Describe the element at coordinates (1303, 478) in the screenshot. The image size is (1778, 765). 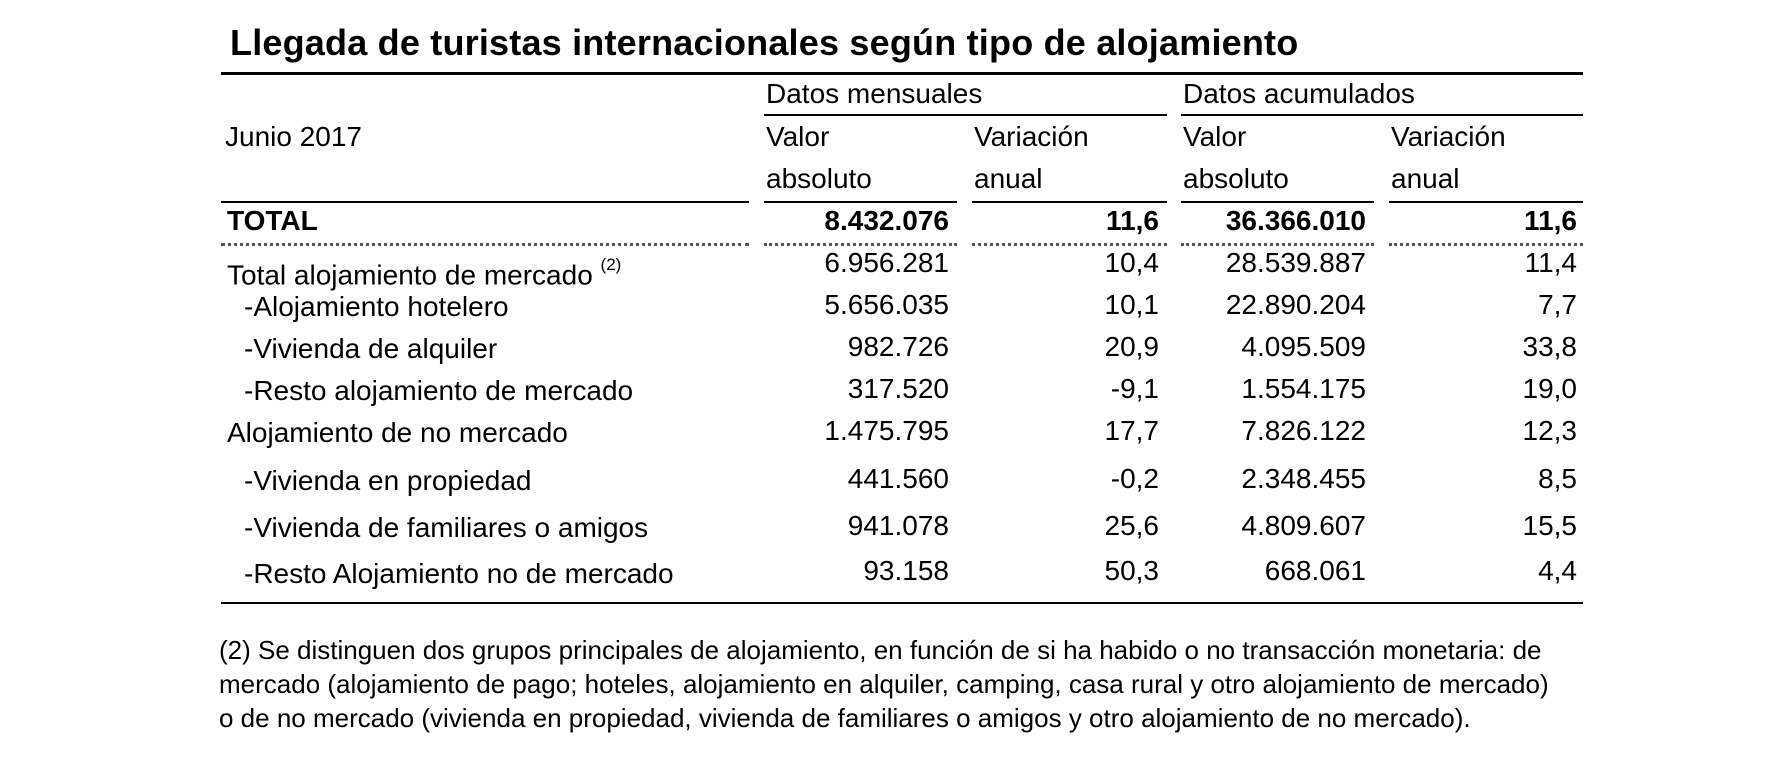
I see `cumulative-value: 2.348.455` at that location.